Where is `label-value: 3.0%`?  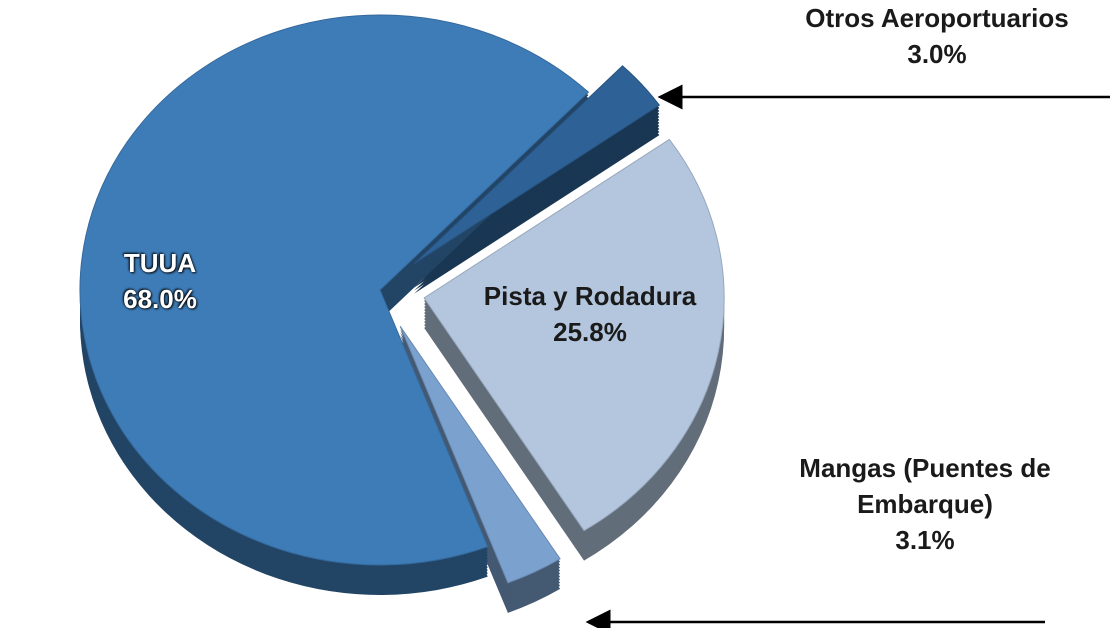
label-value: 3.0% is located at coordinates (937, 54).